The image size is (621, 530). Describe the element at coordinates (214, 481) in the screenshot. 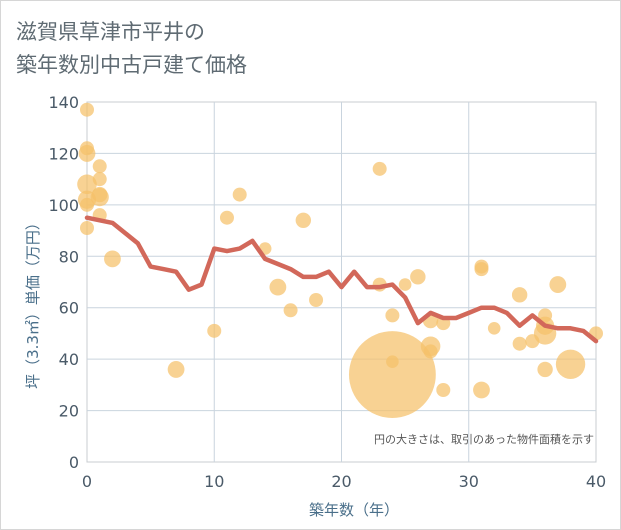

I see `x-tick-label: 10` at that location.